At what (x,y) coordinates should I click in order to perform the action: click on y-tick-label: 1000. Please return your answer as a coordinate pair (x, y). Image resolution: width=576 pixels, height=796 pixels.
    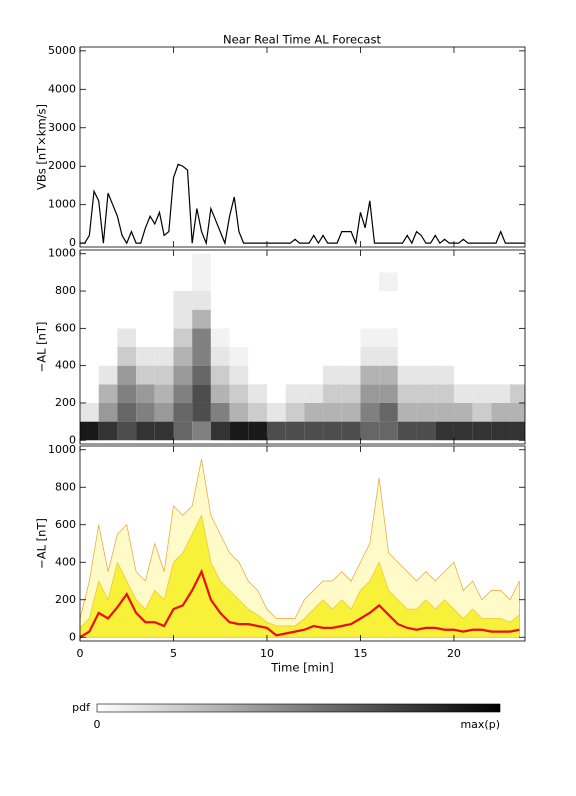
    Looking at the image, I should click on (62, 449).